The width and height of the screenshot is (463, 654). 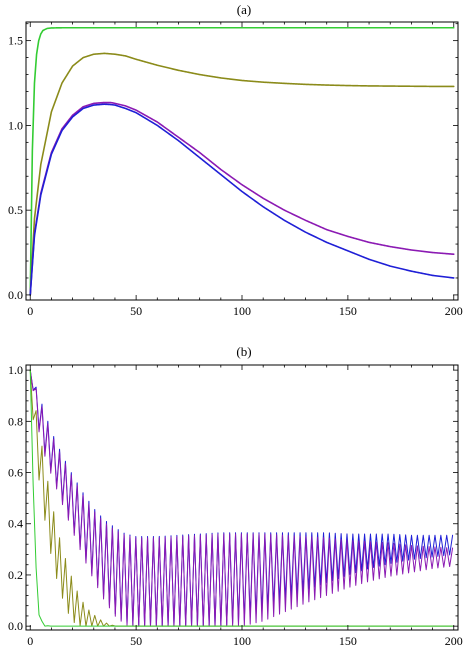 I want to click on y-tick-label: 1.5, so click(x=15, y=41).